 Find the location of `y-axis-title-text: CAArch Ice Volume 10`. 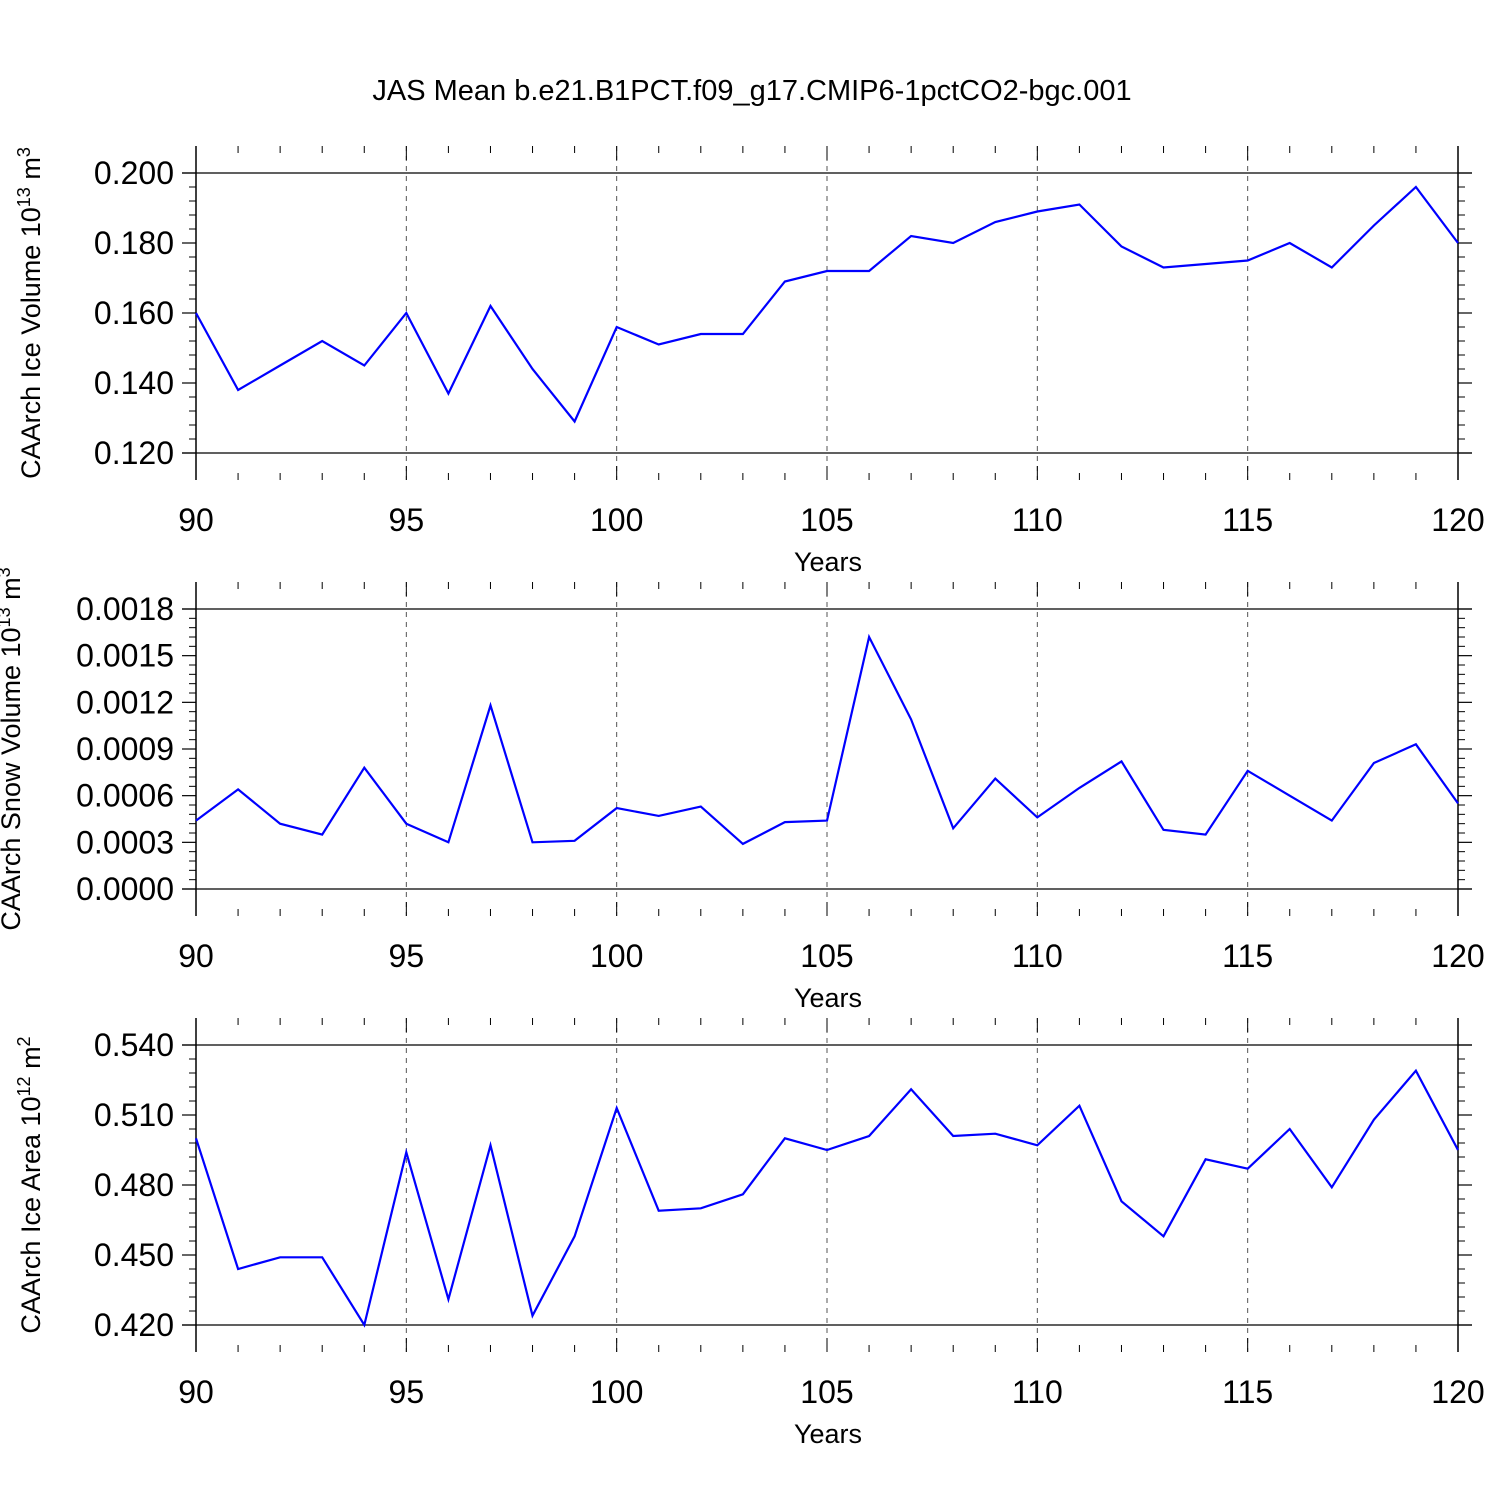

y-axis-title-text: CAArch Ice Volume 10 is located at coordinates (31, 343).